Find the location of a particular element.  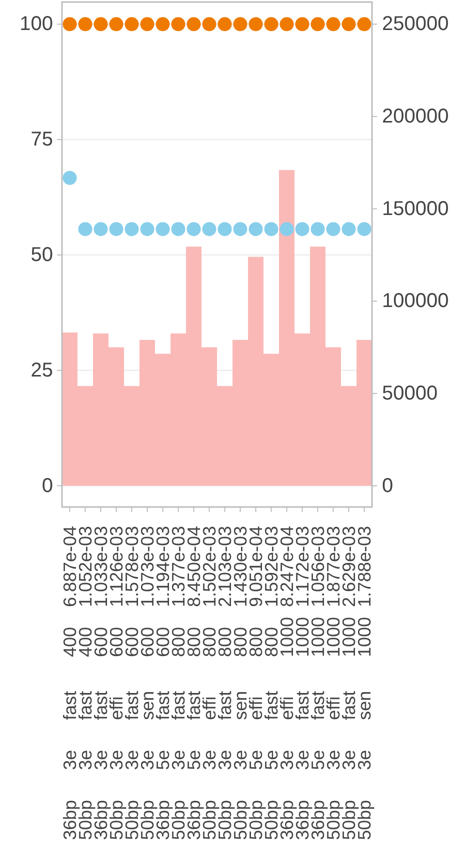

y2-tick-label: 0 is located at coordinates (388, 485).